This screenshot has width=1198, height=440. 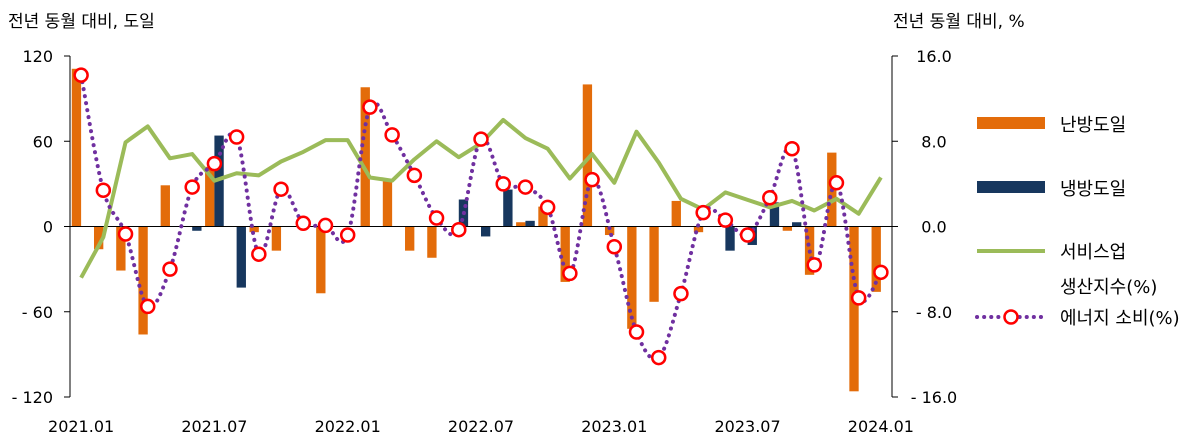 What do you see at coordinates (1093, 252) in the screenshot?
I see `legend-service-label-line1: 서비스업` at bounding box center [1093, 252].